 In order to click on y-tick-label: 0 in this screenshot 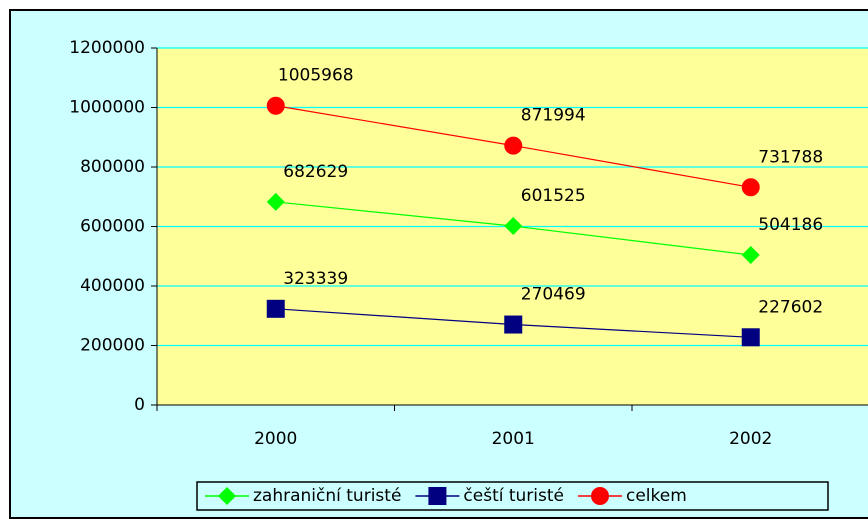, I will do `click(139, 405)`.